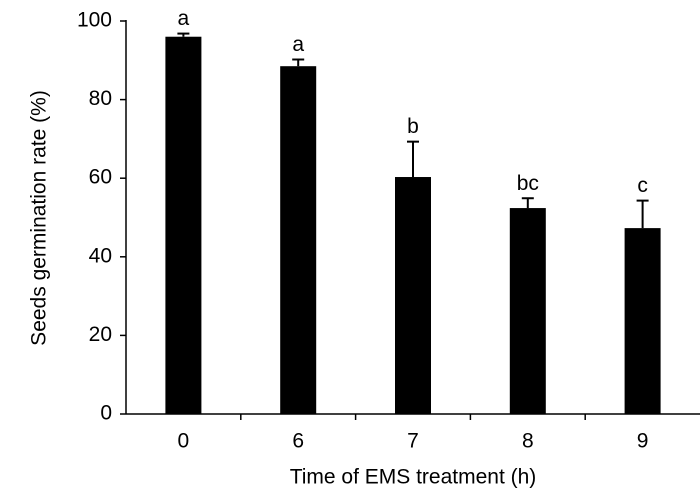 The height and width of the screenshot is (499, 700). What do you see at coordinates (94, 20) in the screenshot?
I see `y-tick-label: 100` at bounding box center [94, 20].